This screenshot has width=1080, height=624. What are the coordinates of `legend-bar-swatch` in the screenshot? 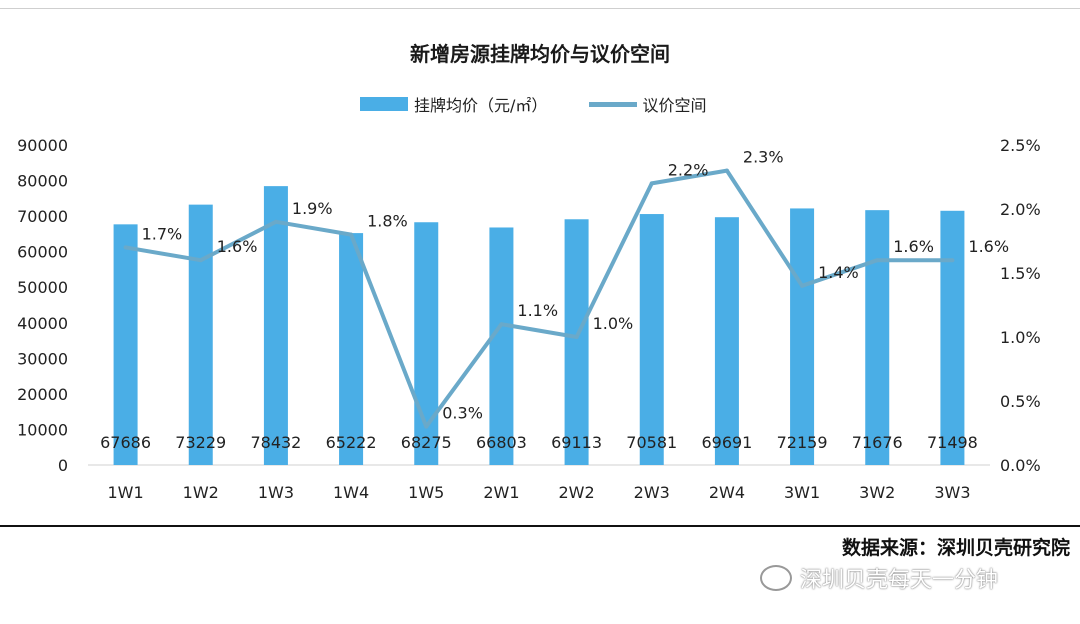 It's located at (384, 104).